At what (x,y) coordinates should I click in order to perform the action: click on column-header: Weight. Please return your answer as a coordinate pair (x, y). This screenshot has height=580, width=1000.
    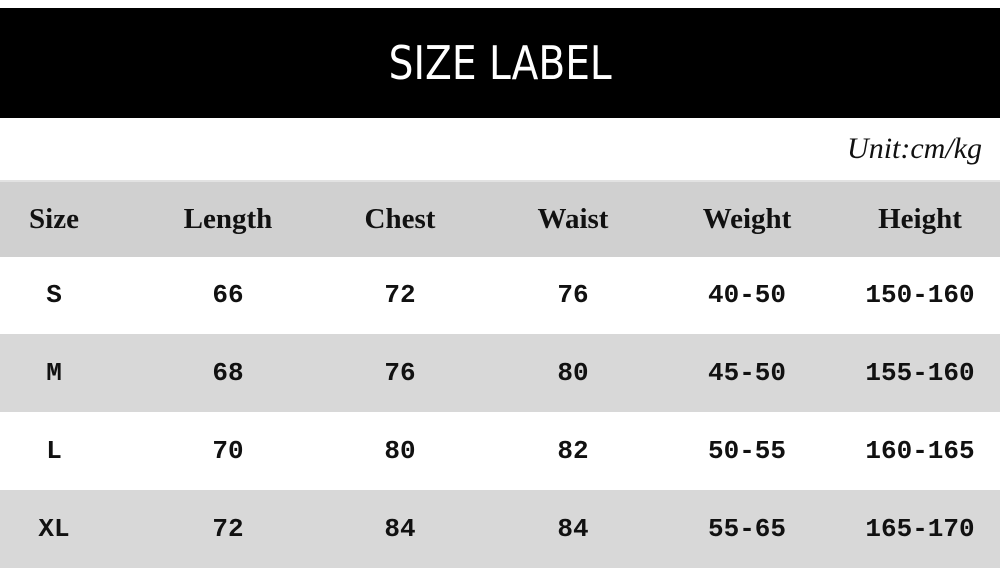
    Looking at the image, I should click on (747, 219).